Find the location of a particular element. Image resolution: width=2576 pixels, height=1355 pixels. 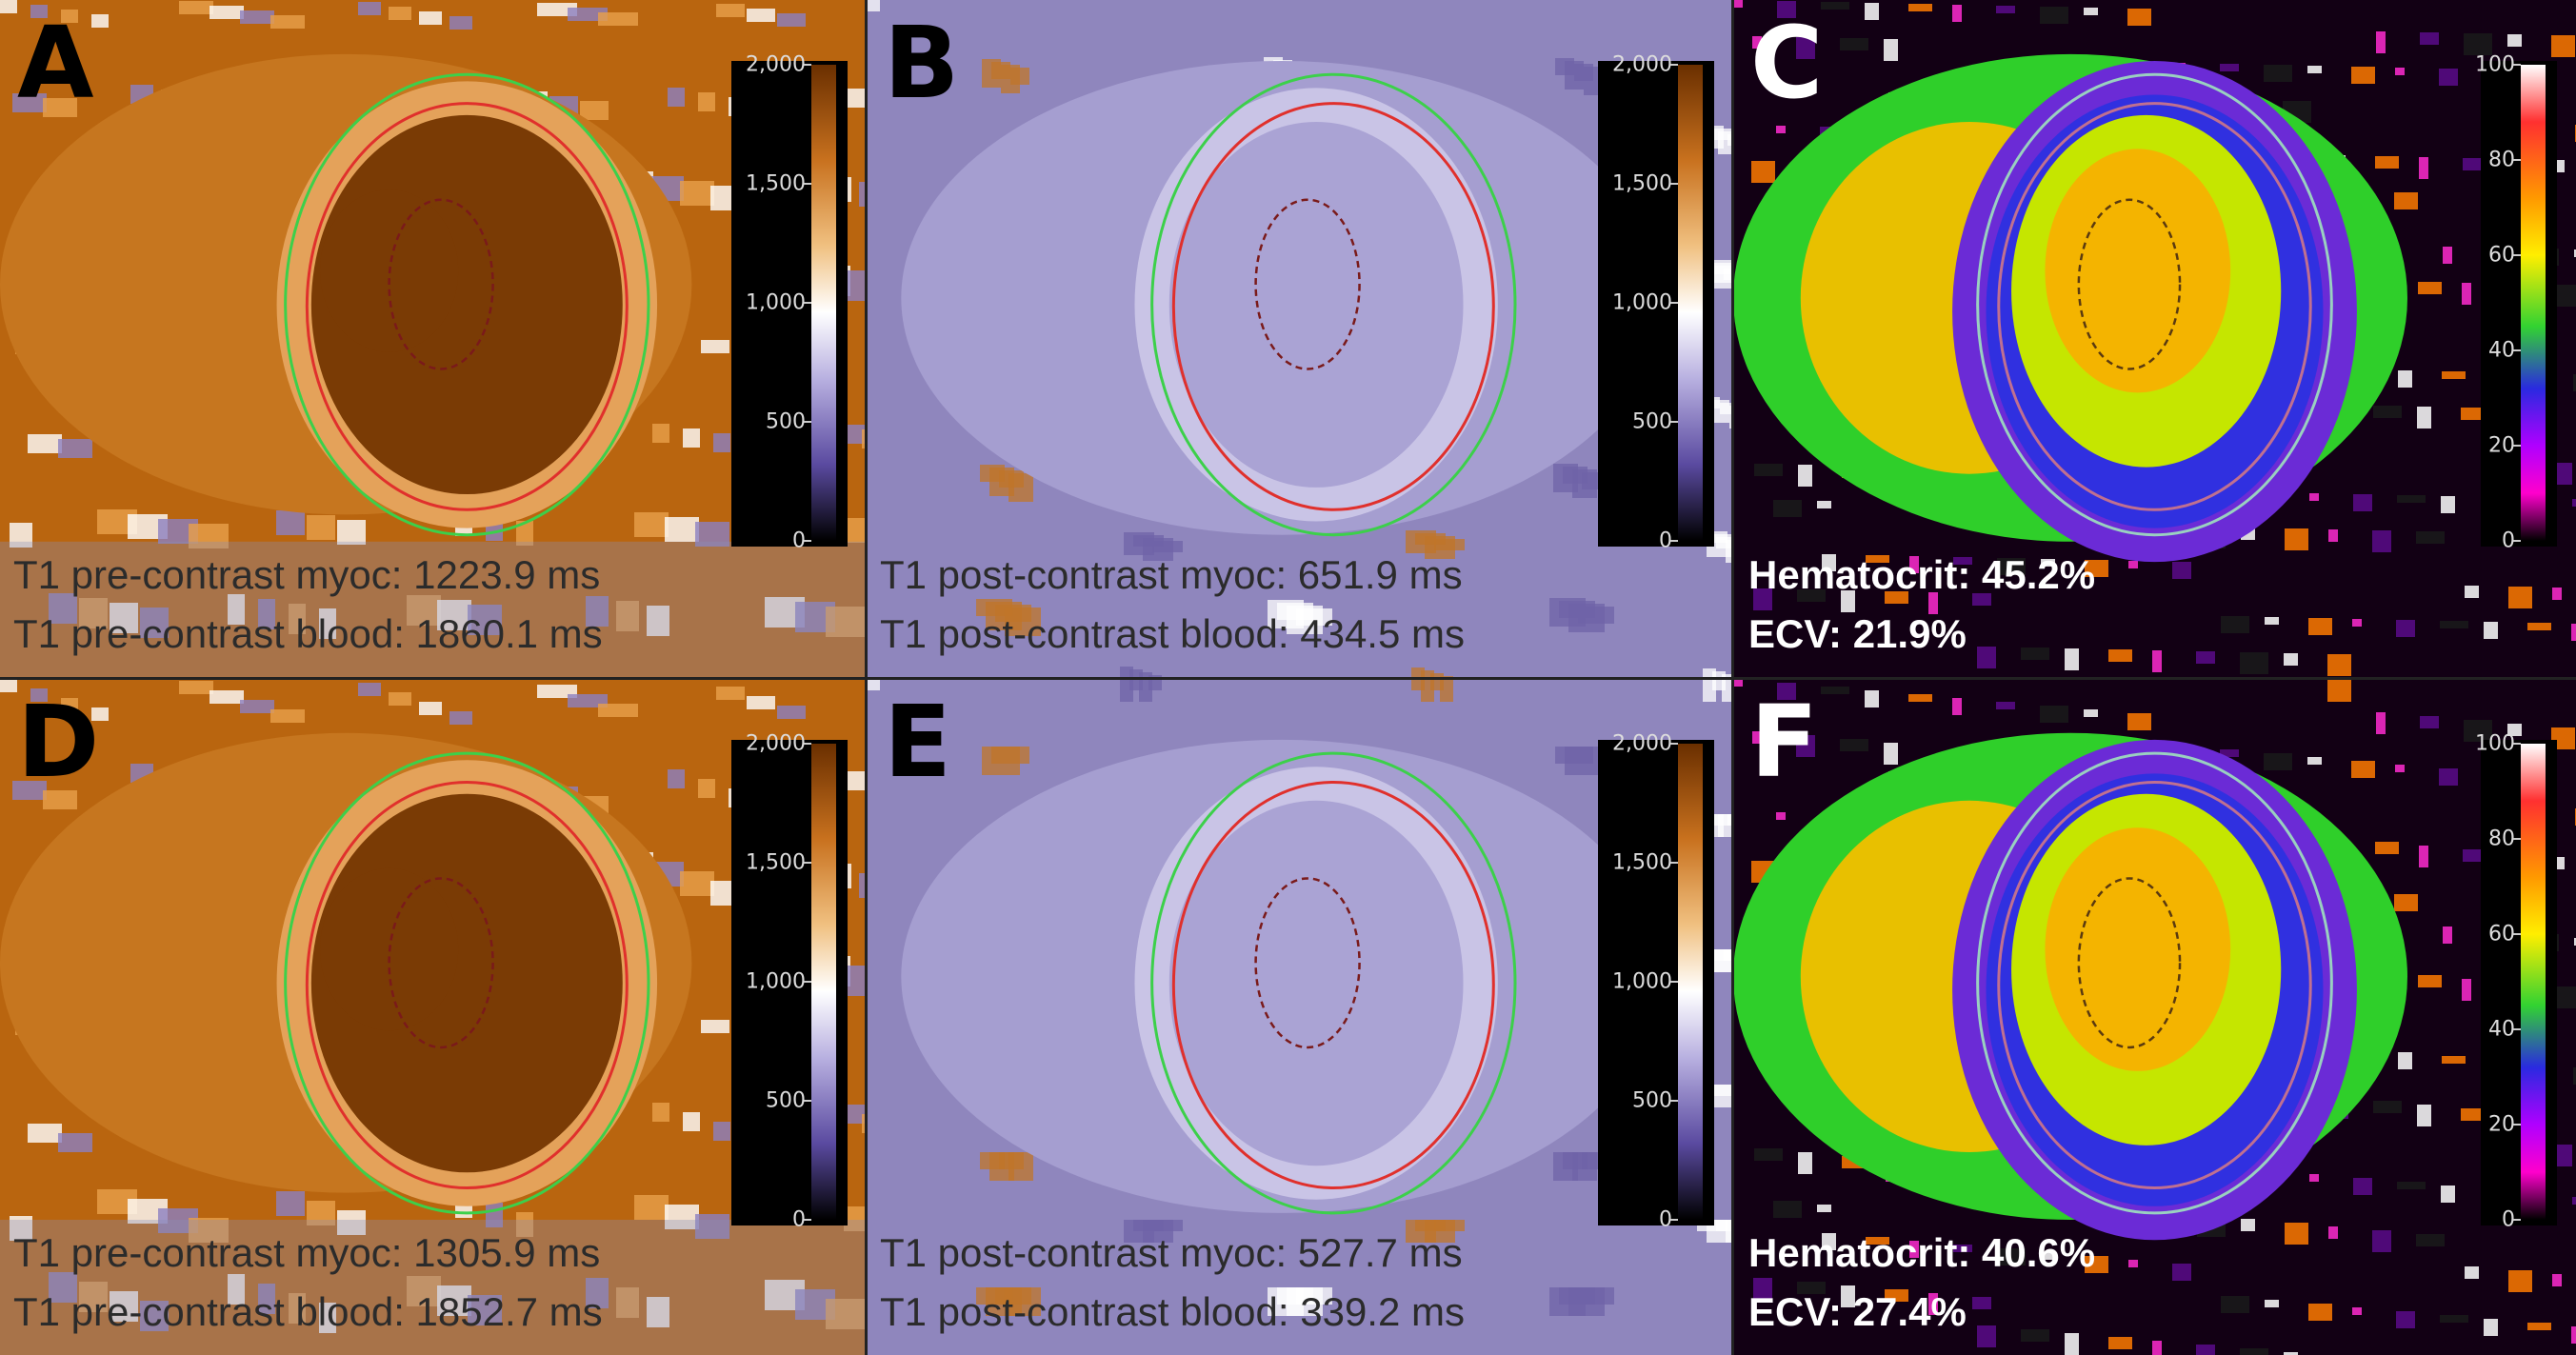

panel-letter: D is located at coordinates (58, 742).